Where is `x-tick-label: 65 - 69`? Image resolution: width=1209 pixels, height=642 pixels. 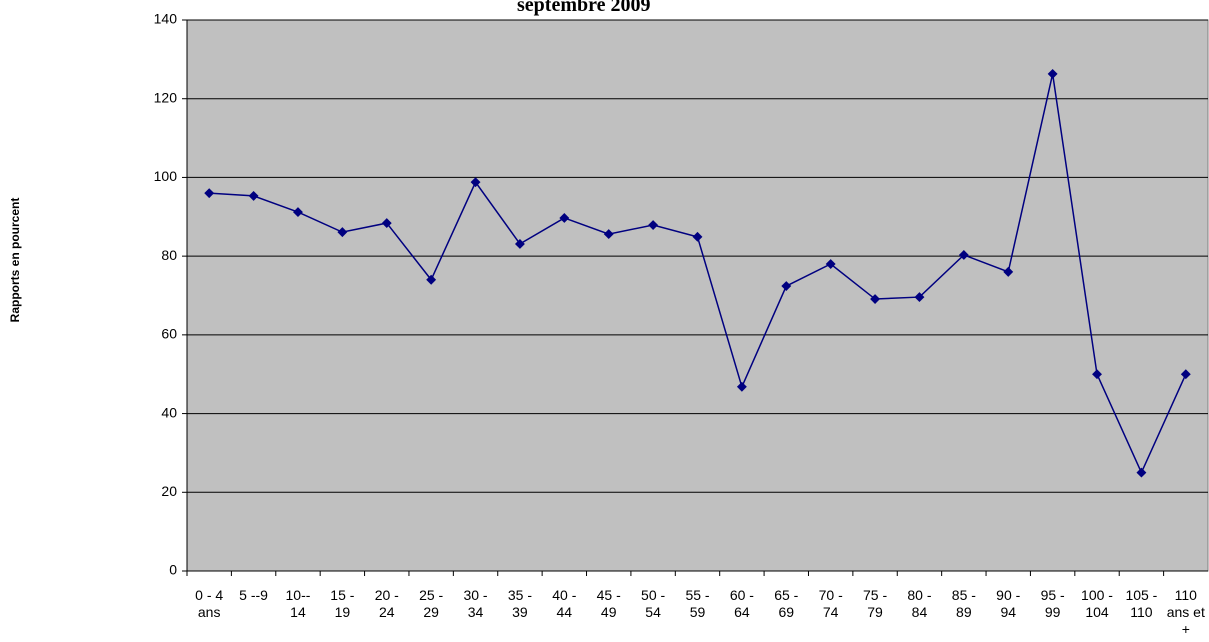
x-tick-label: 65 - 69 is located at coordinates (786, 603).